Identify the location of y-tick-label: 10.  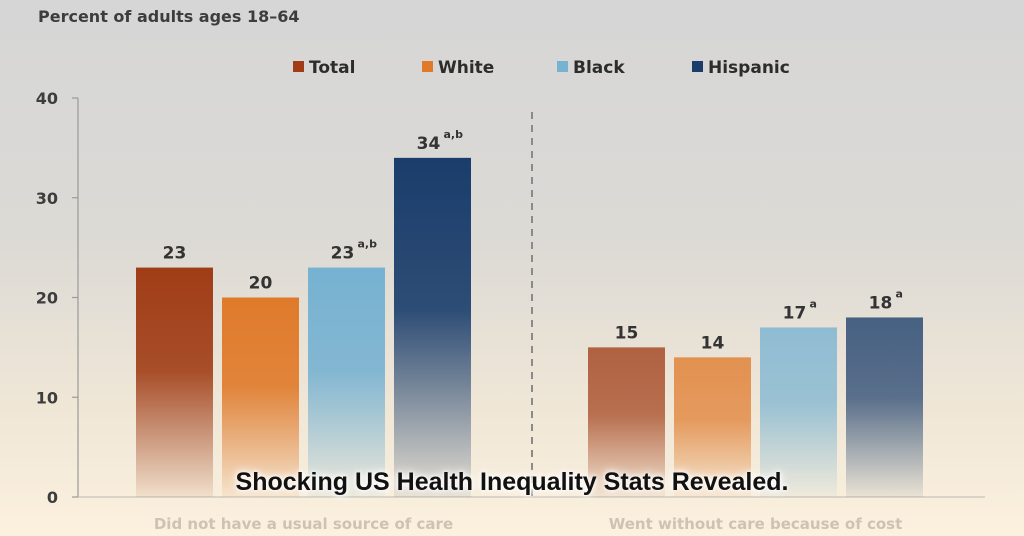
(47, 397).